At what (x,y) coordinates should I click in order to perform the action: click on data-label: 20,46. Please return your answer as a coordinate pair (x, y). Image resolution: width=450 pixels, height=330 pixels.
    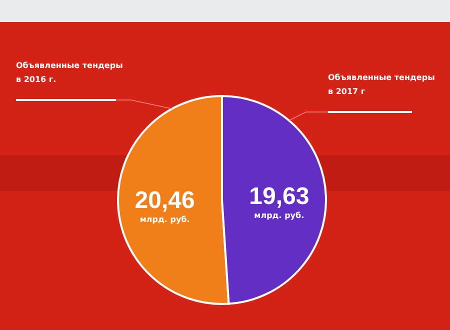
    Looking at the image, I should click on (164, 200).